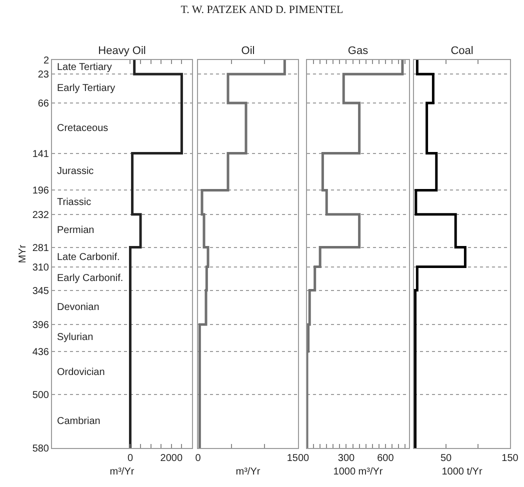 This screenshot has width=524, height=487. Describe the element at coordinates (462, 51) in the screenshot. I see `chart-title: Coal` at that location.